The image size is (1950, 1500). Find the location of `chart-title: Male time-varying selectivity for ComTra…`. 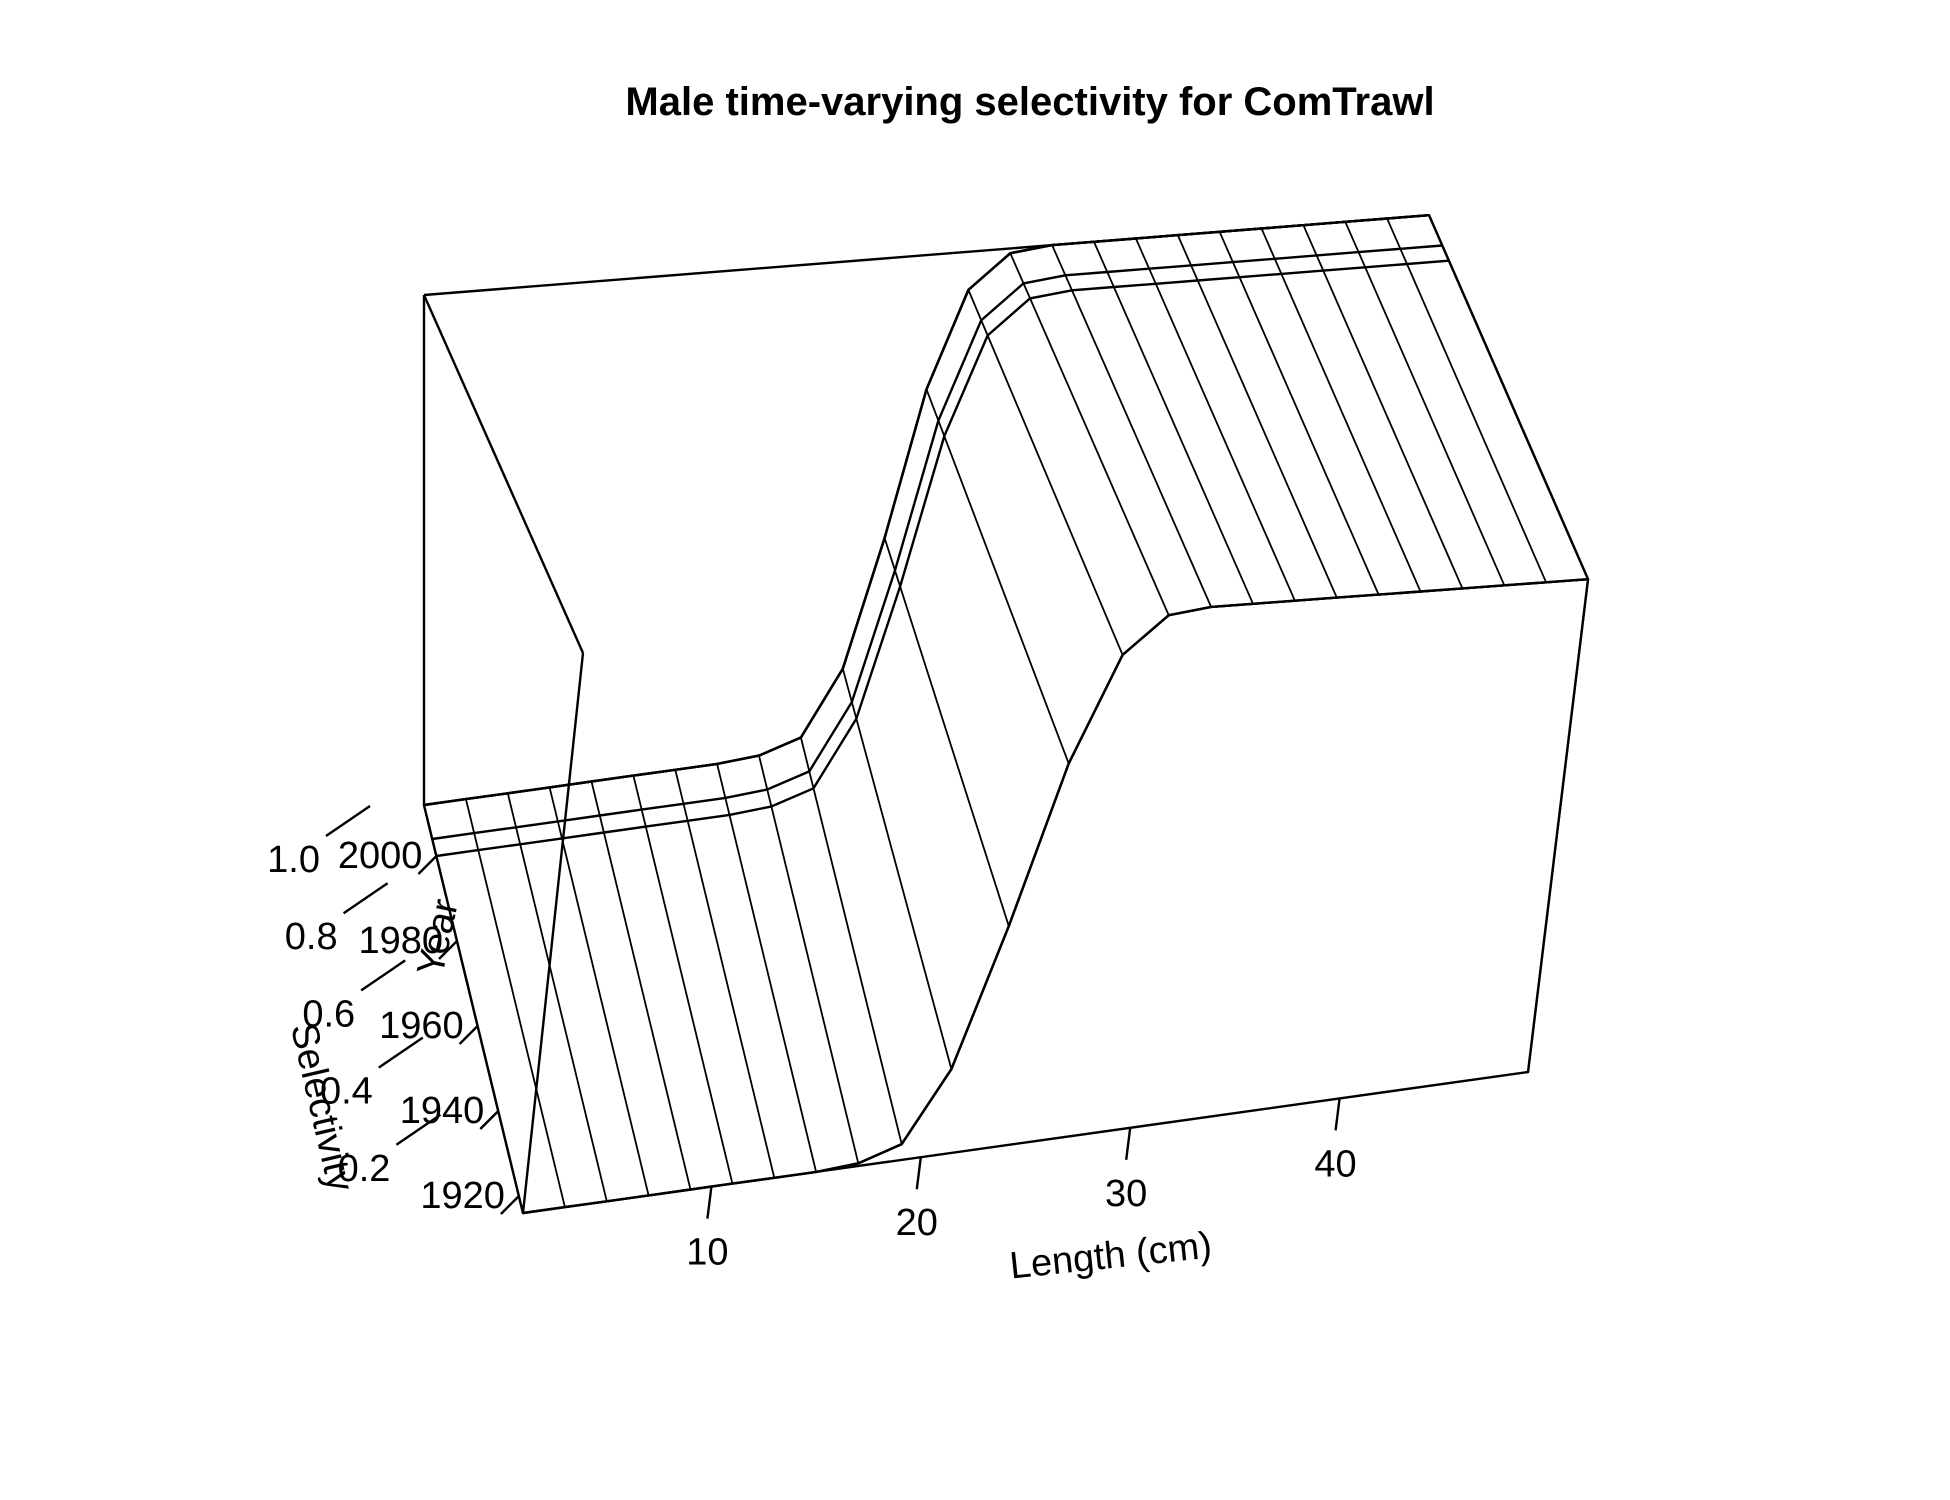

chart-title: Male time-varying selectivity for ComTra… is located at coordinates (1029, 102).